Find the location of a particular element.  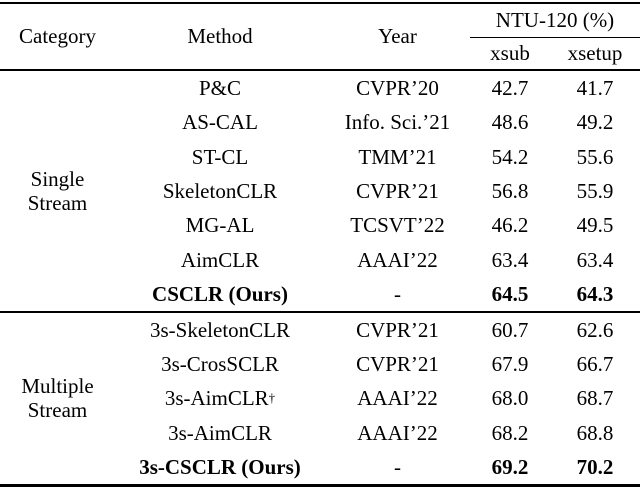

xsetup-cell: 64.3 is located at coordinates (595, 293).